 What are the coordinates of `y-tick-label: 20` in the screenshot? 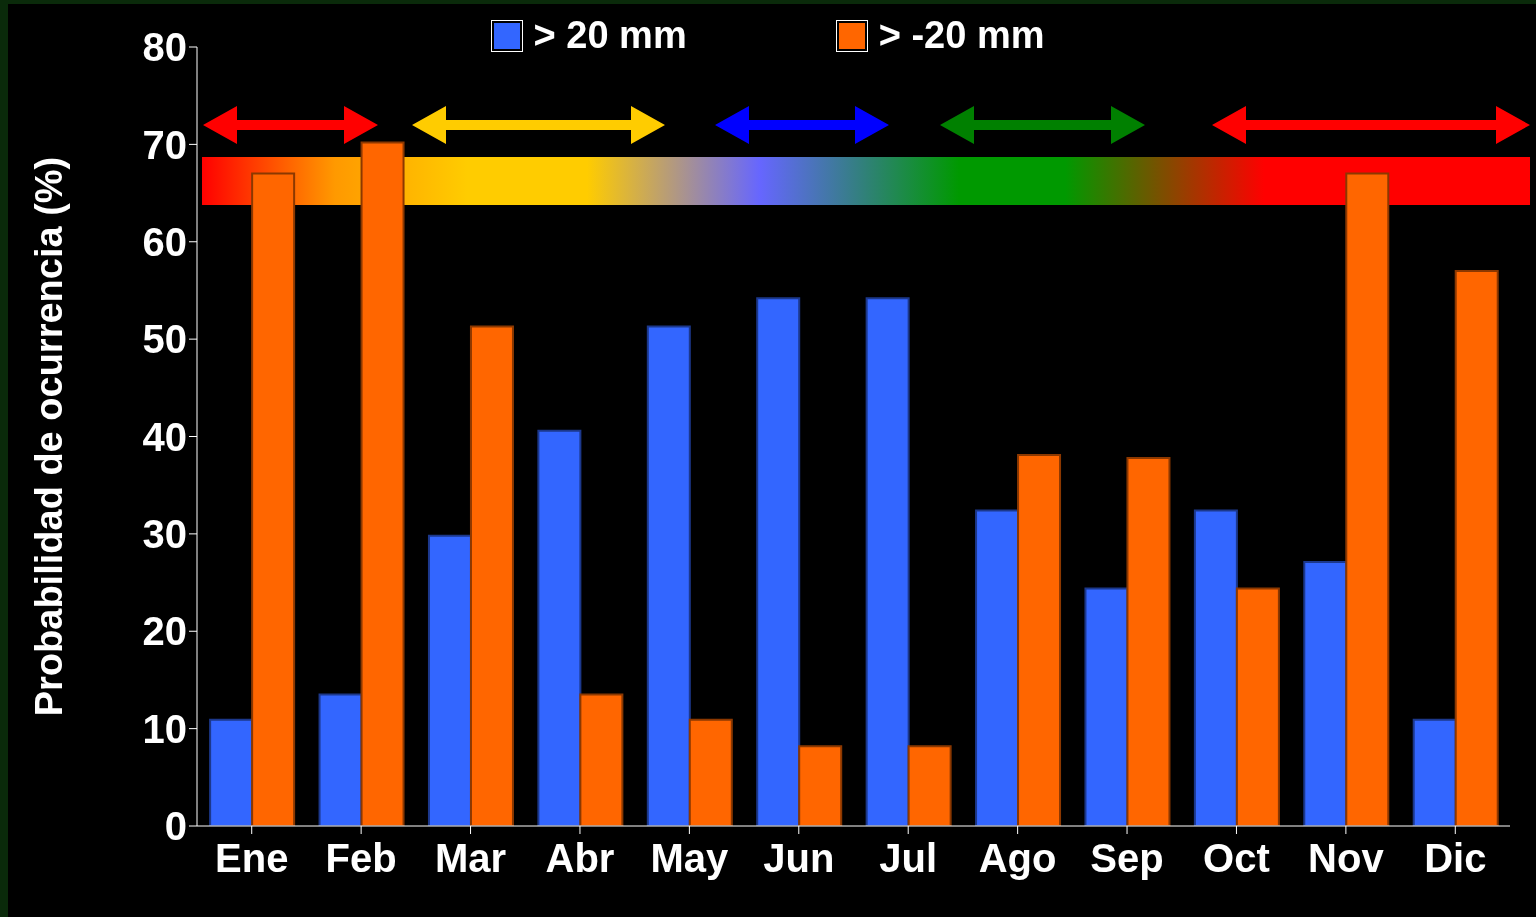 It's located at (164, 631).